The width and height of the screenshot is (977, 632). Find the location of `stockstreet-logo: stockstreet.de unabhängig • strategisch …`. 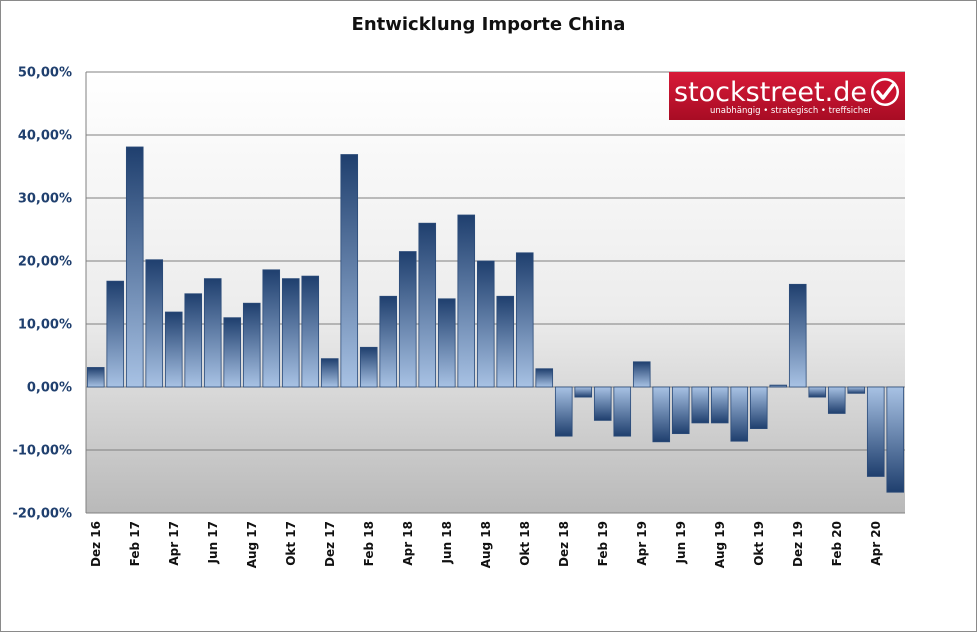

stockstreet-logo: stockstreet.de unabhängig • strategisch … is located at coordinates (787, 96).